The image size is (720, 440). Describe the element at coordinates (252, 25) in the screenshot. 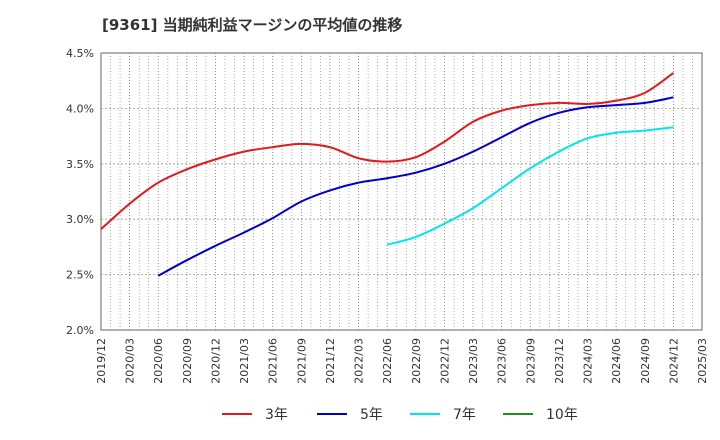

I see `chart-title: [9361] 当期純利益マージンの平均値の推移` at that location.